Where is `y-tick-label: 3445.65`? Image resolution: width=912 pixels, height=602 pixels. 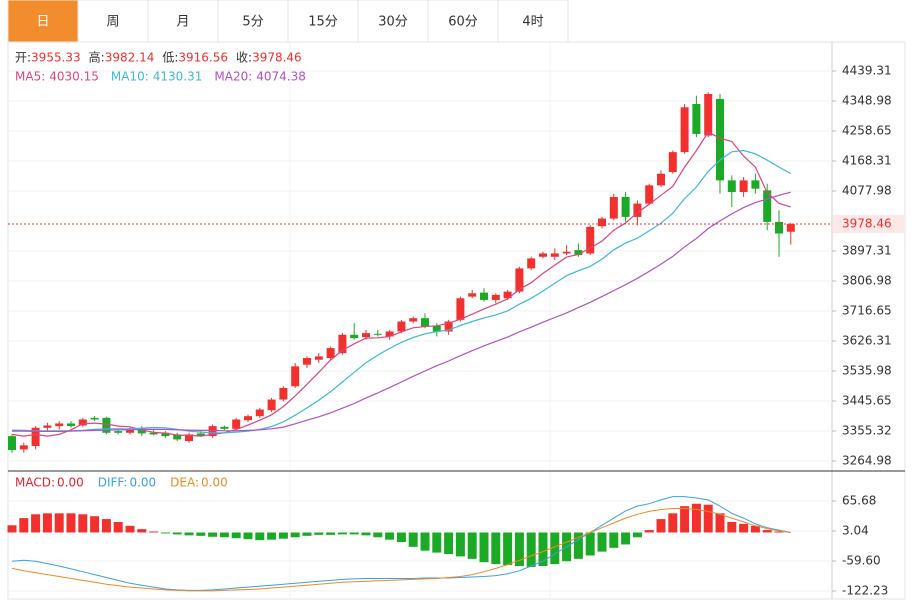 y-tick-label: 3445.65 is located at coordinates (867, 401).